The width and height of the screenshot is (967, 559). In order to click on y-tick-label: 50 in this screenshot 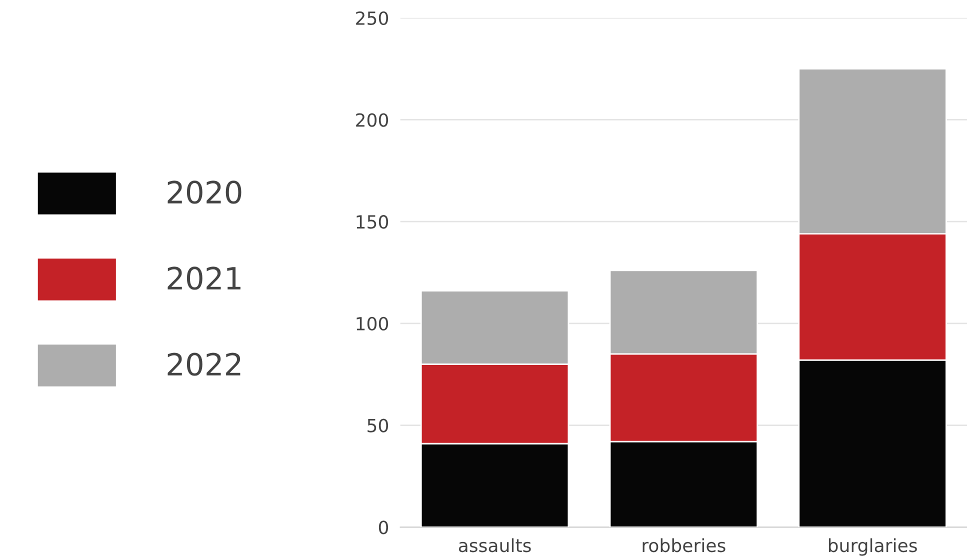, I will do `click(378, 425)`.